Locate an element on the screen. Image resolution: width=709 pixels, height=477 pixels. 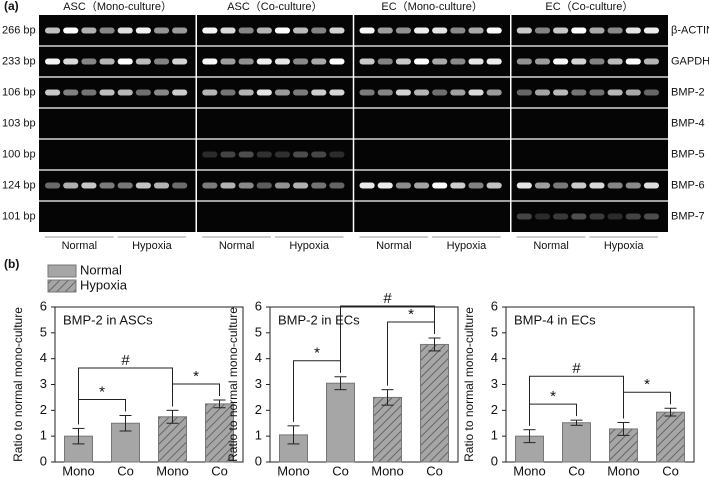
gene-label: GAPDH is located at coordinates (690, 61).